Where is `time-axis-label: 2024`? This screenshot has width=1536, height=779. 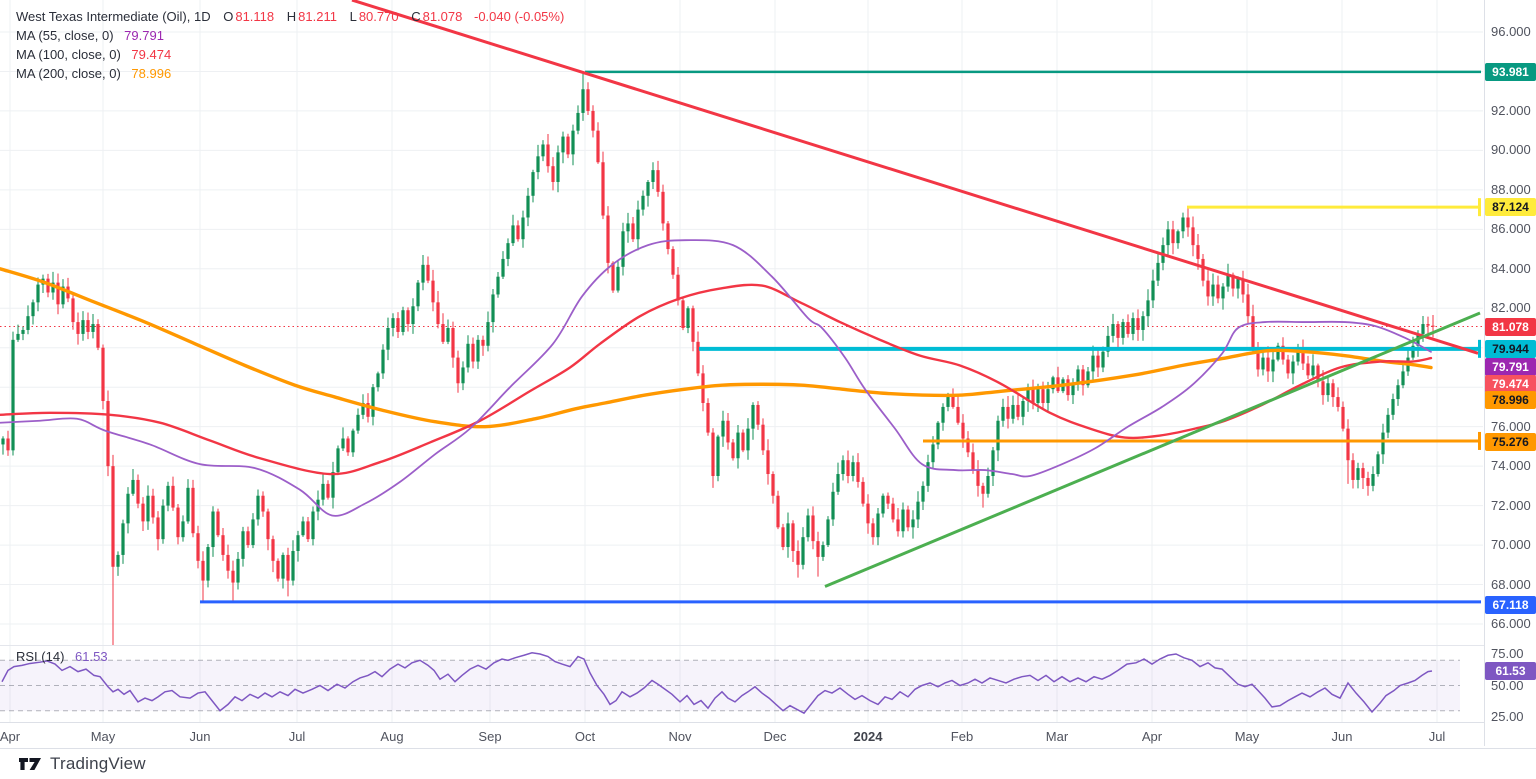
time-axis-label: 2024 is located at coordinates (868, 736).